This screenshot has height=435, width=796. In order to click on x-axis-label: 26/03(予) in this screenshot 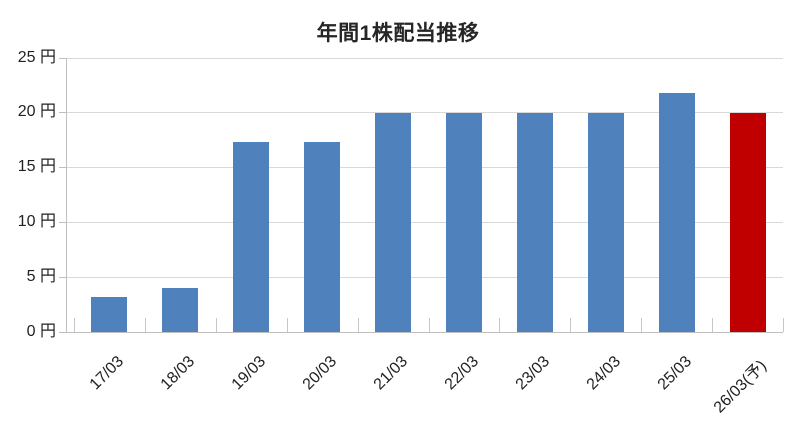, I will do `click(740, 387)`.